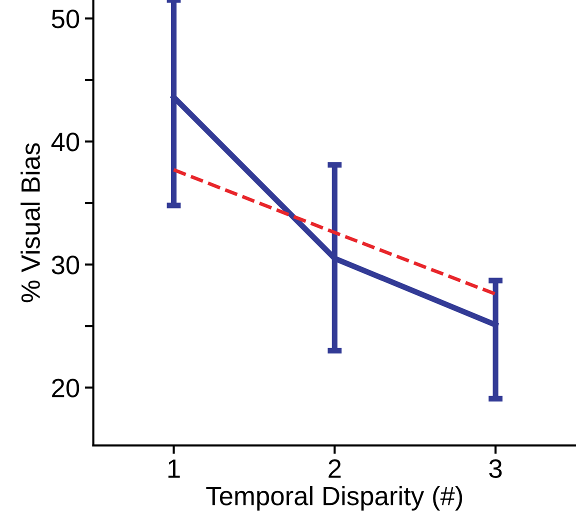 The height and width of the screenshot is (529, 576). I want to click on x-tick-label: 1, so click(174, 469).